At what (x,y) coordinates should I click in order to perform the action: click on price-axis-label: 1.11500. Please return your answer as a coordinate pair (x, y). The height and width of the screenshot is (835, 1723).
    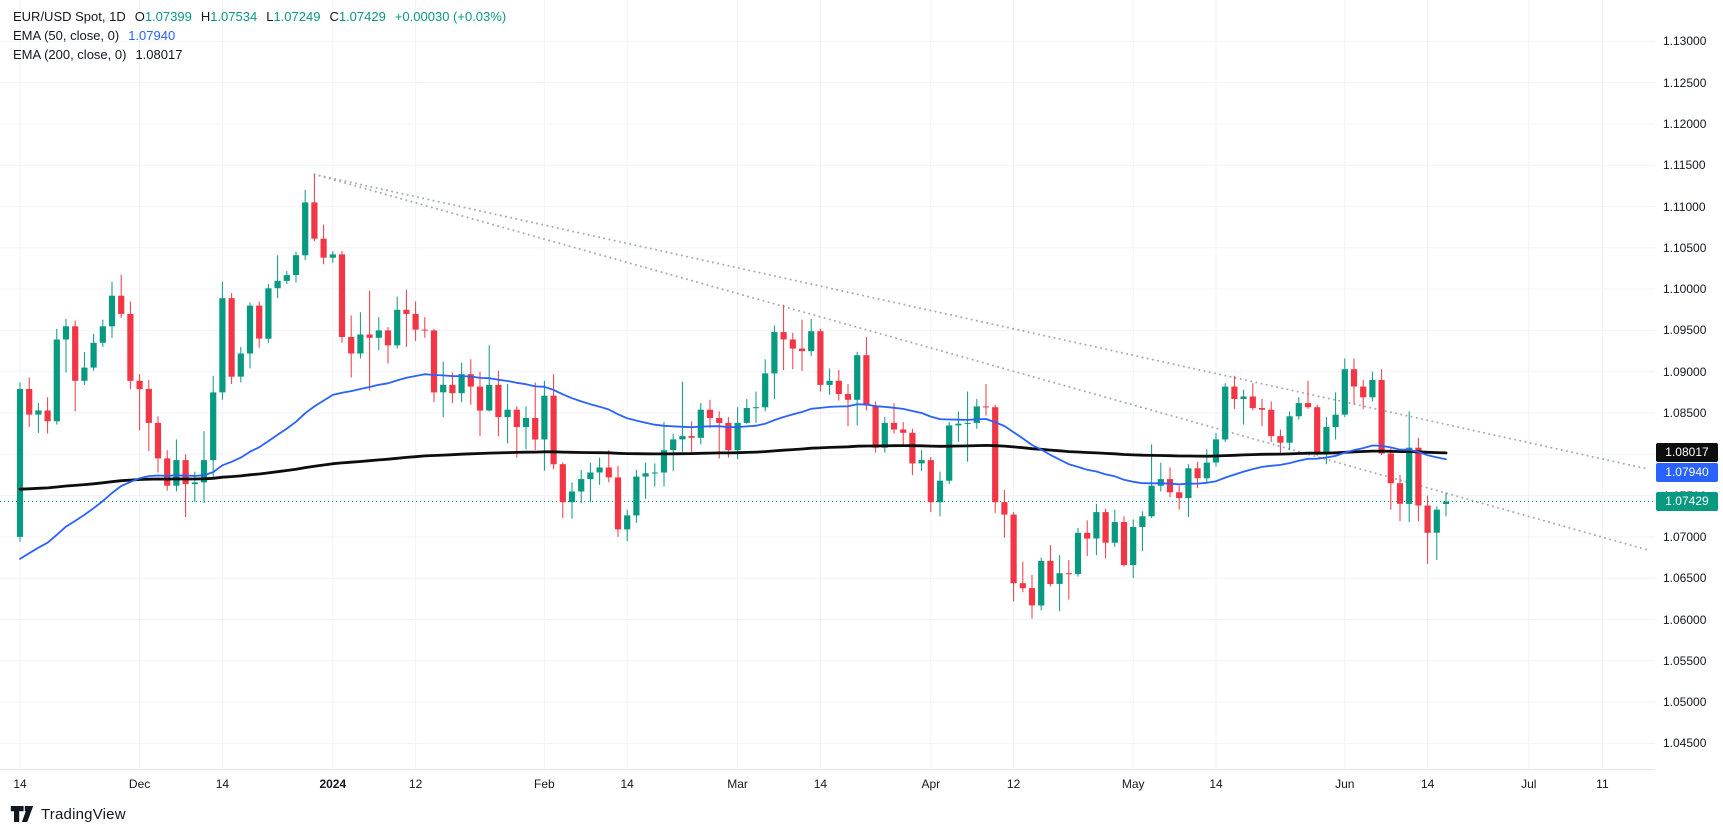
    Looking at the image, I should click on (1684, 165).